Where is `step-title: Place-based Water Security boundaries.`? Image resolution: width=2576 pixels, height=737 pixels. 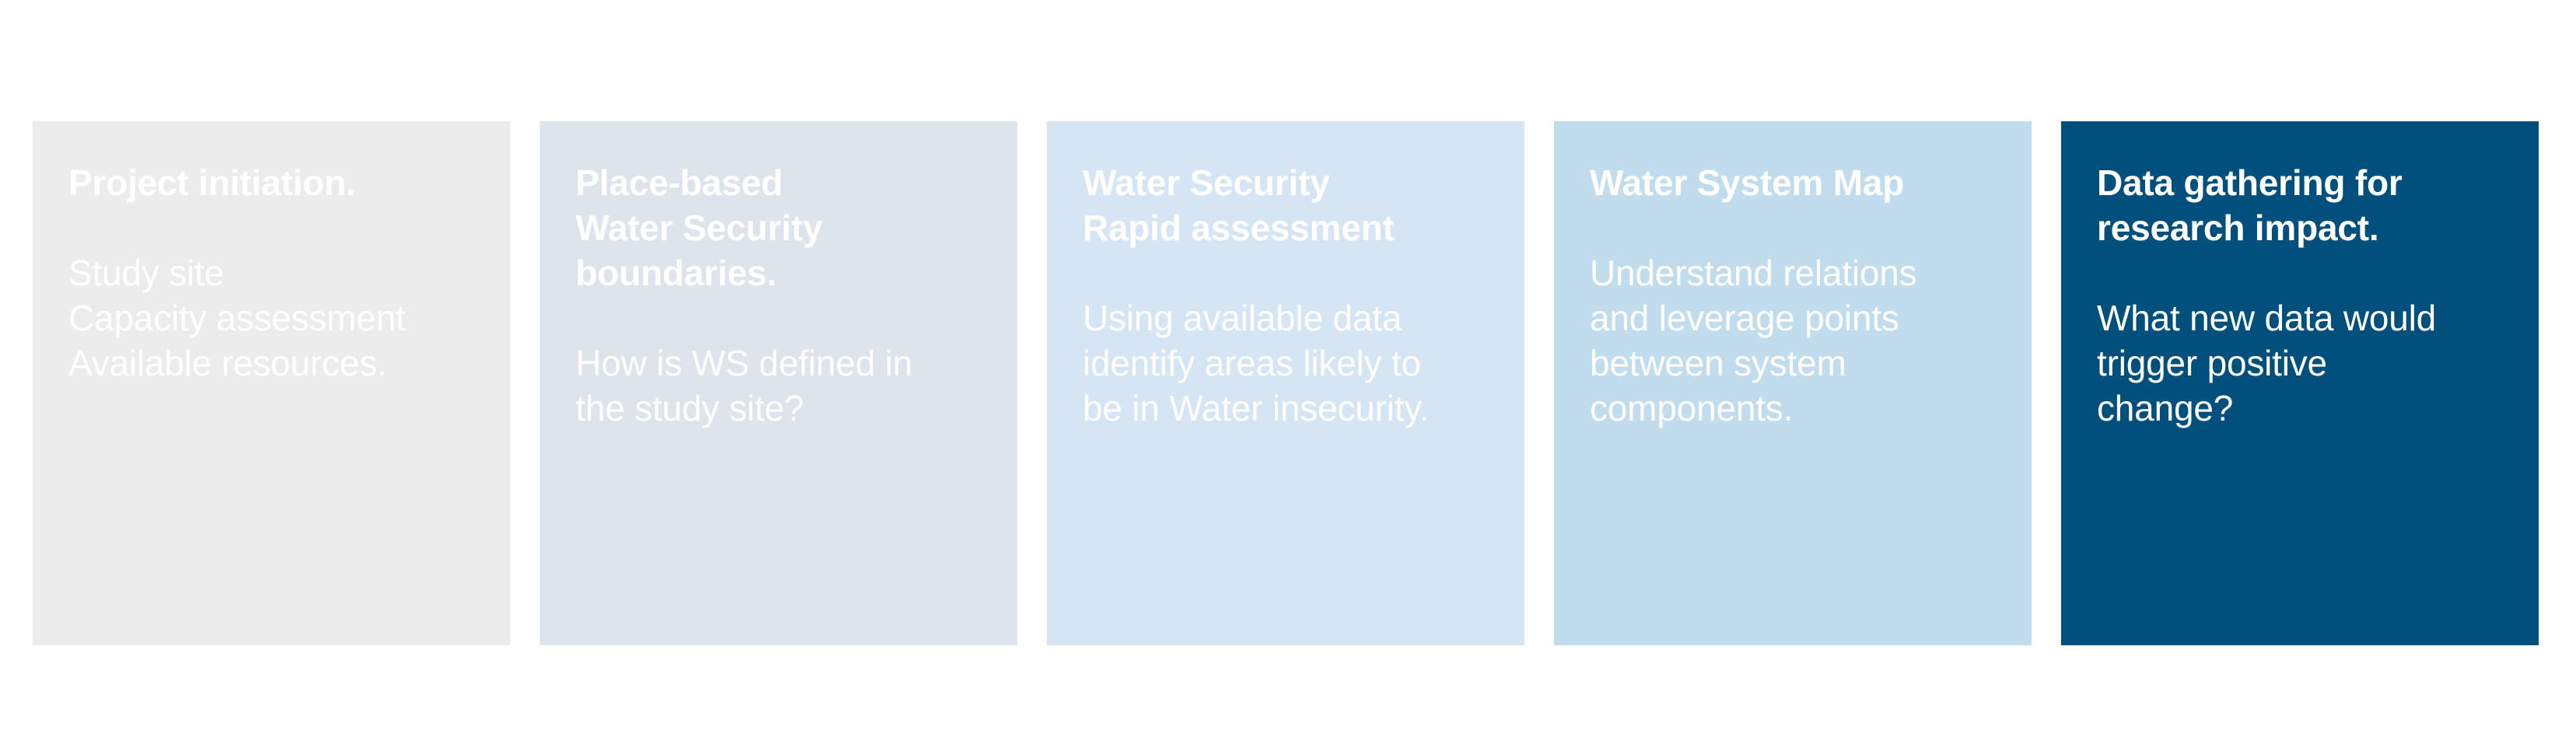
step-title: Place-based Water Security boundaries. is located at coordinates (699, 227).